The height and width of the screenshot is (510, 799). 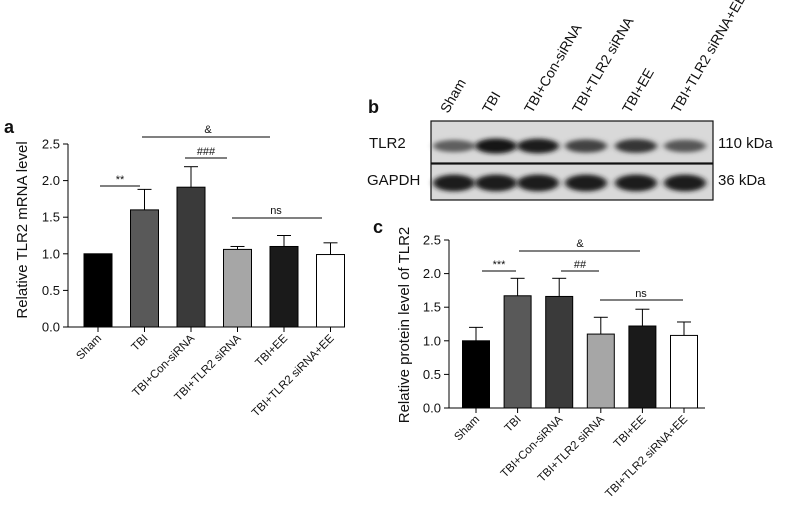 I want to click on blot-lane-label: Sham, so click(x=453, y=96).